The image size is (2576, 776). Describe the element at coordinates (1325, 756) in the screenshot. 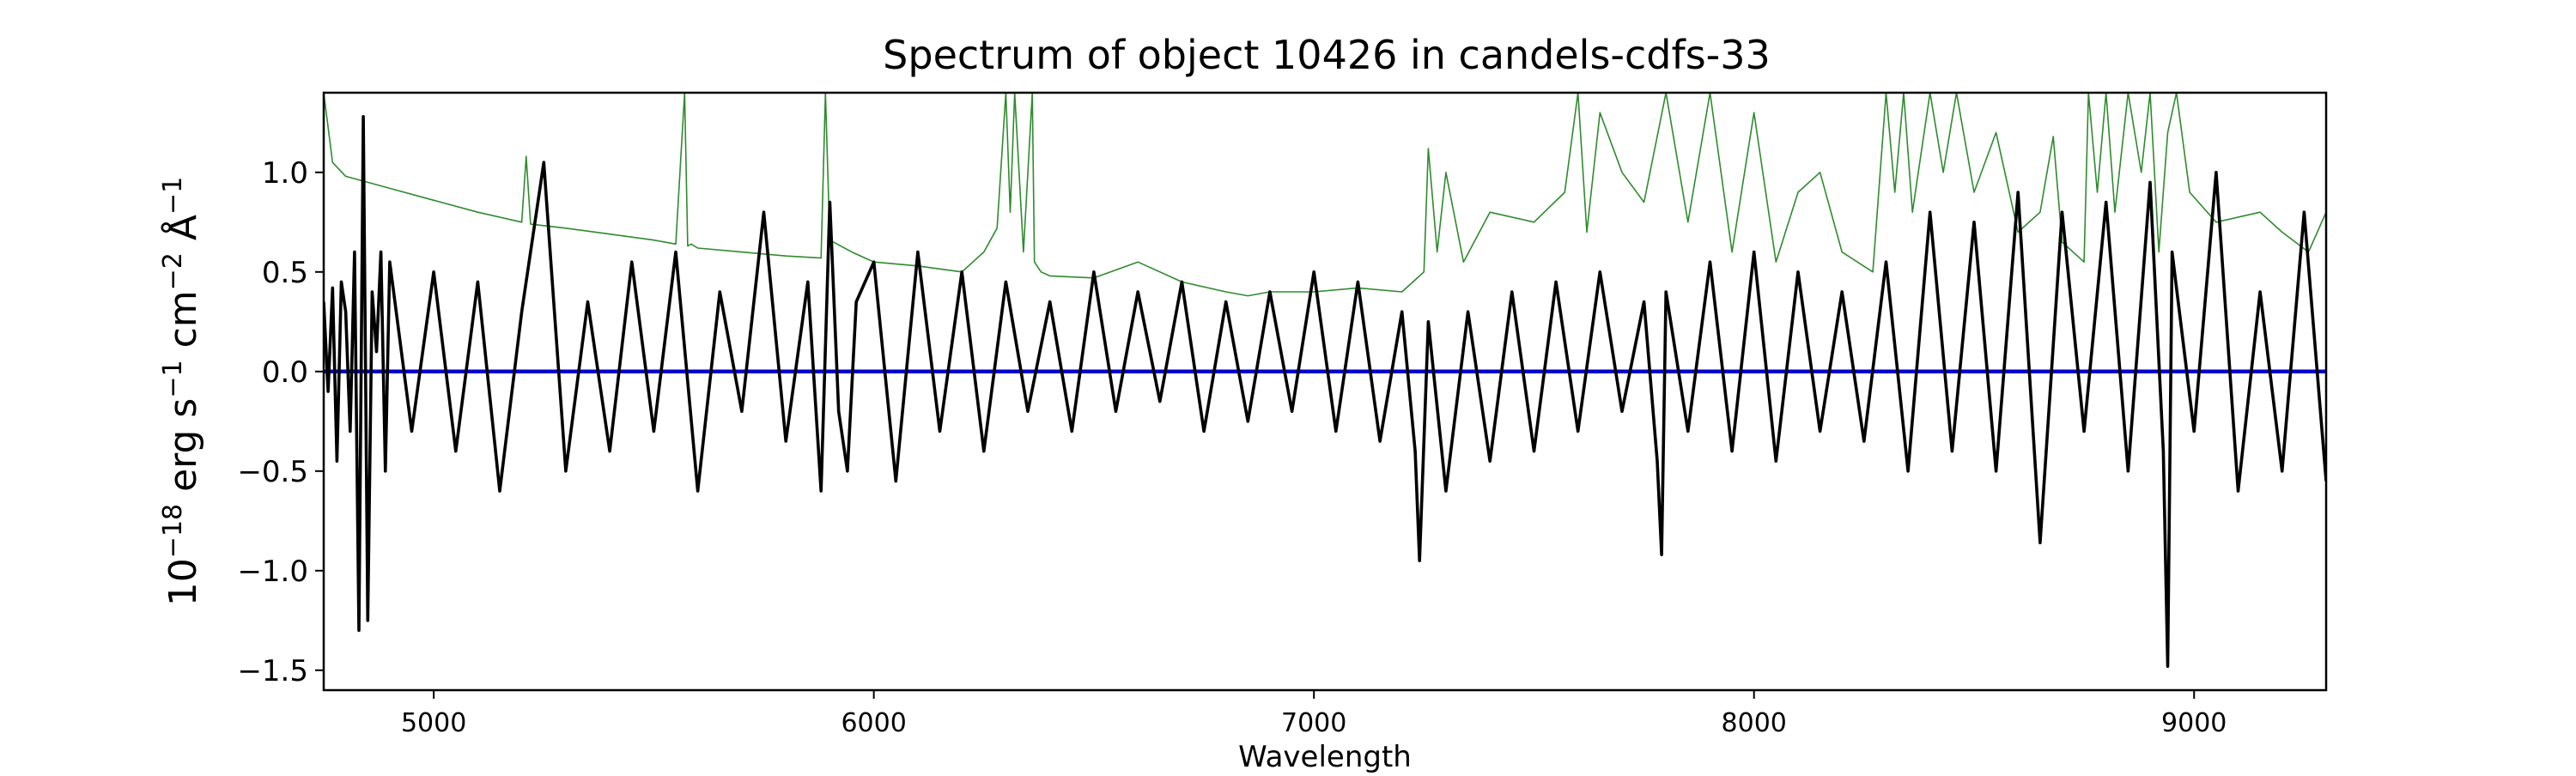

I see `x-axis-label: Wavelength` at that location.